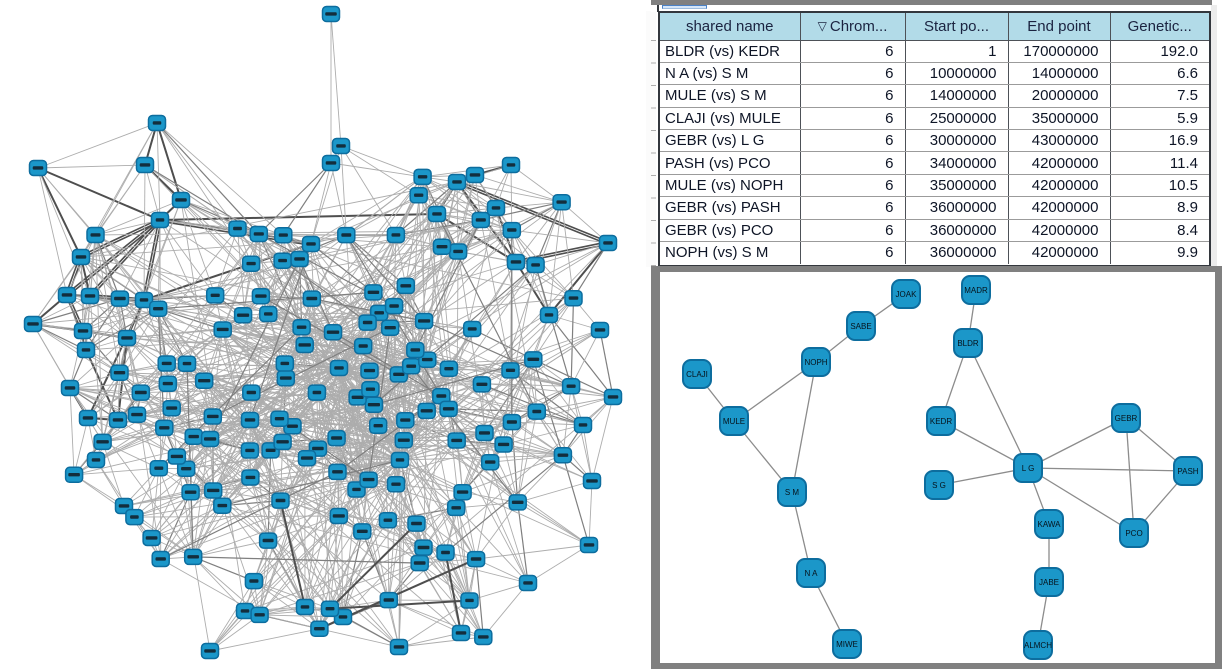 The width and height of the screenshot is (1222, 669). I want to click on table-cell: BLDR (vs) KEDR, so click(730, 51).